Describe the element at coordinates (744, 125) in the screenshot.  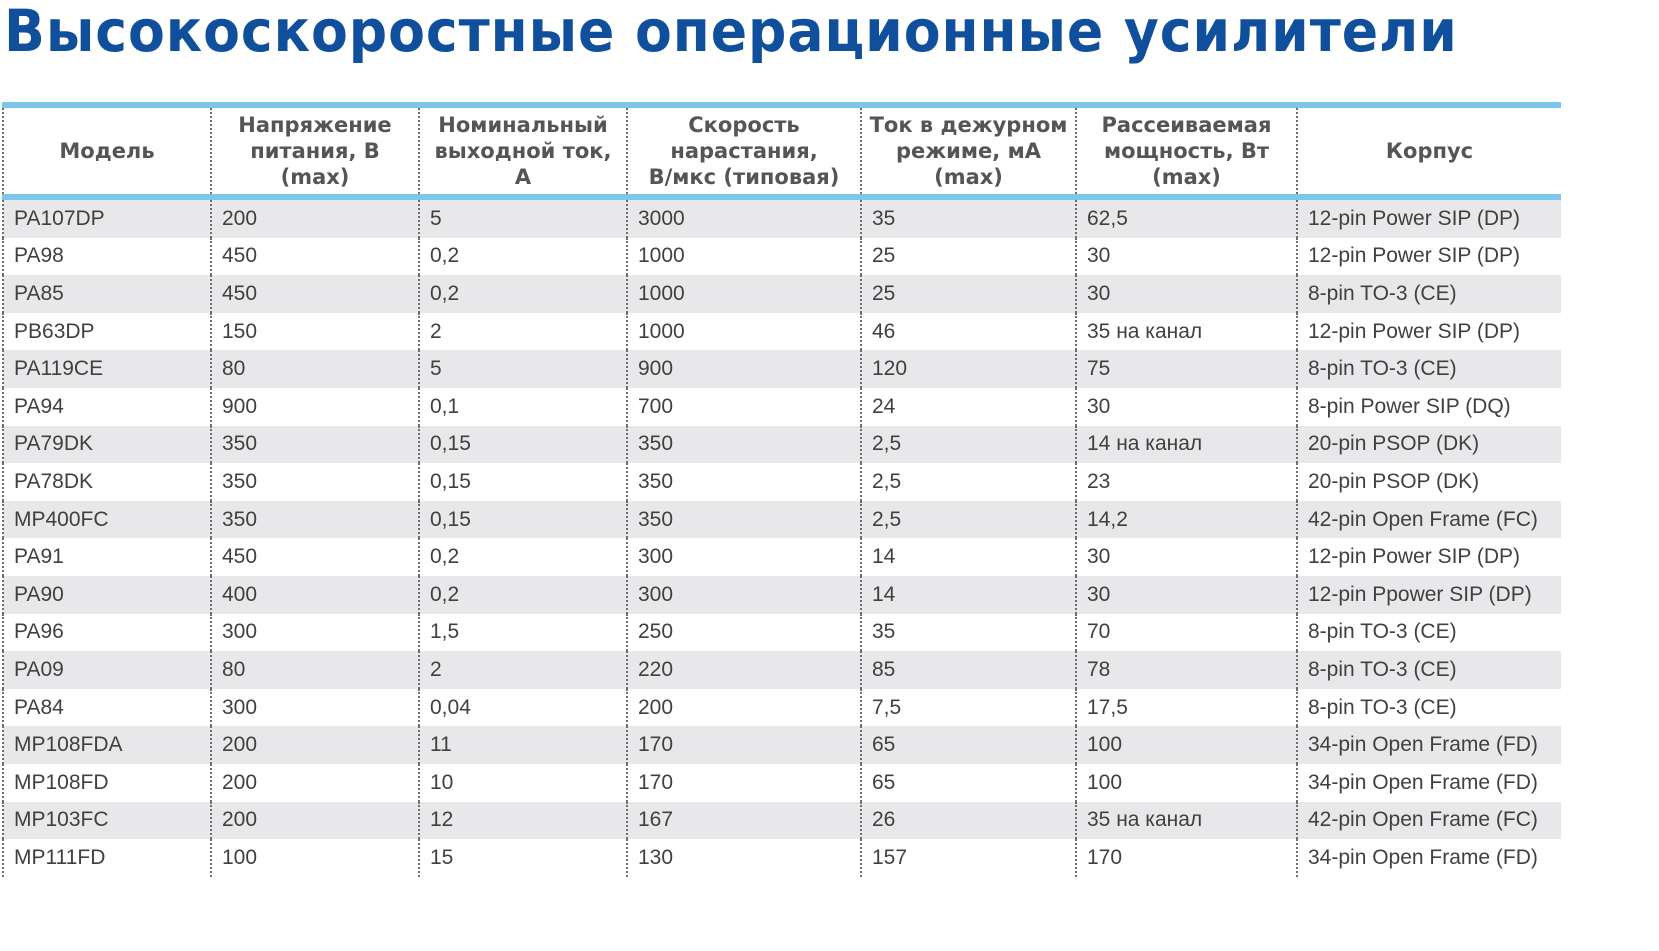
I see `column-header-line: Скорость` at that location.